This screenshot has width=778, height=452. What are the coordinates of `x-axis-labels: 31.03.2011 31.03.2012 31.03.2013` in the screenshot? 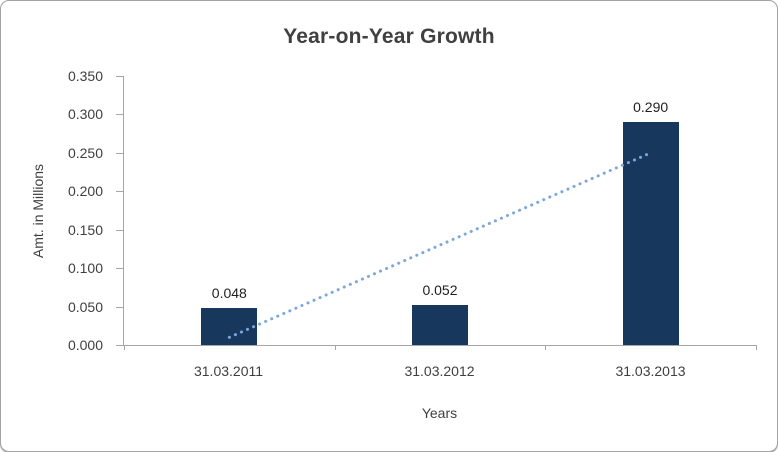 It's located at (439, 371).